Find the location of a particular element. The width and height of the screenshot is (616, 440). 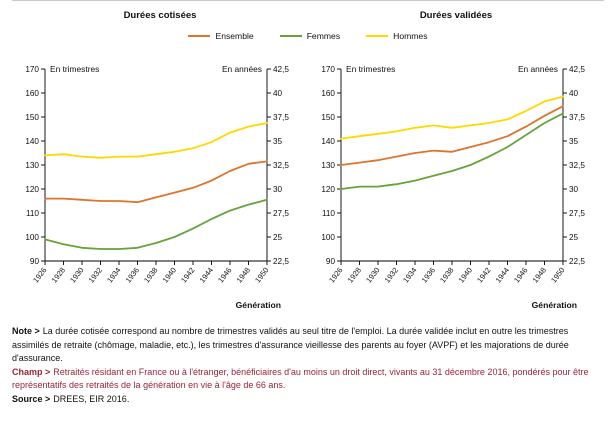

legend-swatch-hommes-icon is located at coordinates (377, 36).